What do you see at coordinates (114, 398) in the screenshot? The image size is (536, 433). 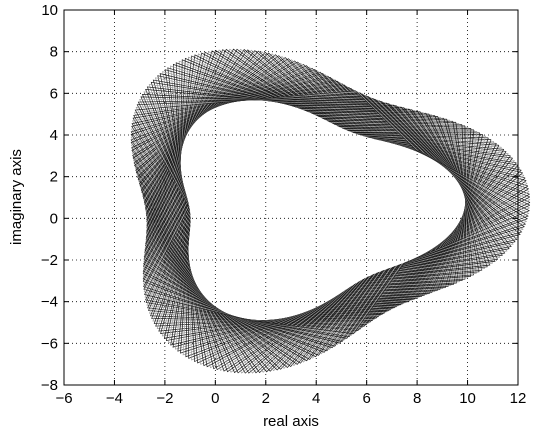 I see `x-tick-label: −4` at bounding box center [114, 398].